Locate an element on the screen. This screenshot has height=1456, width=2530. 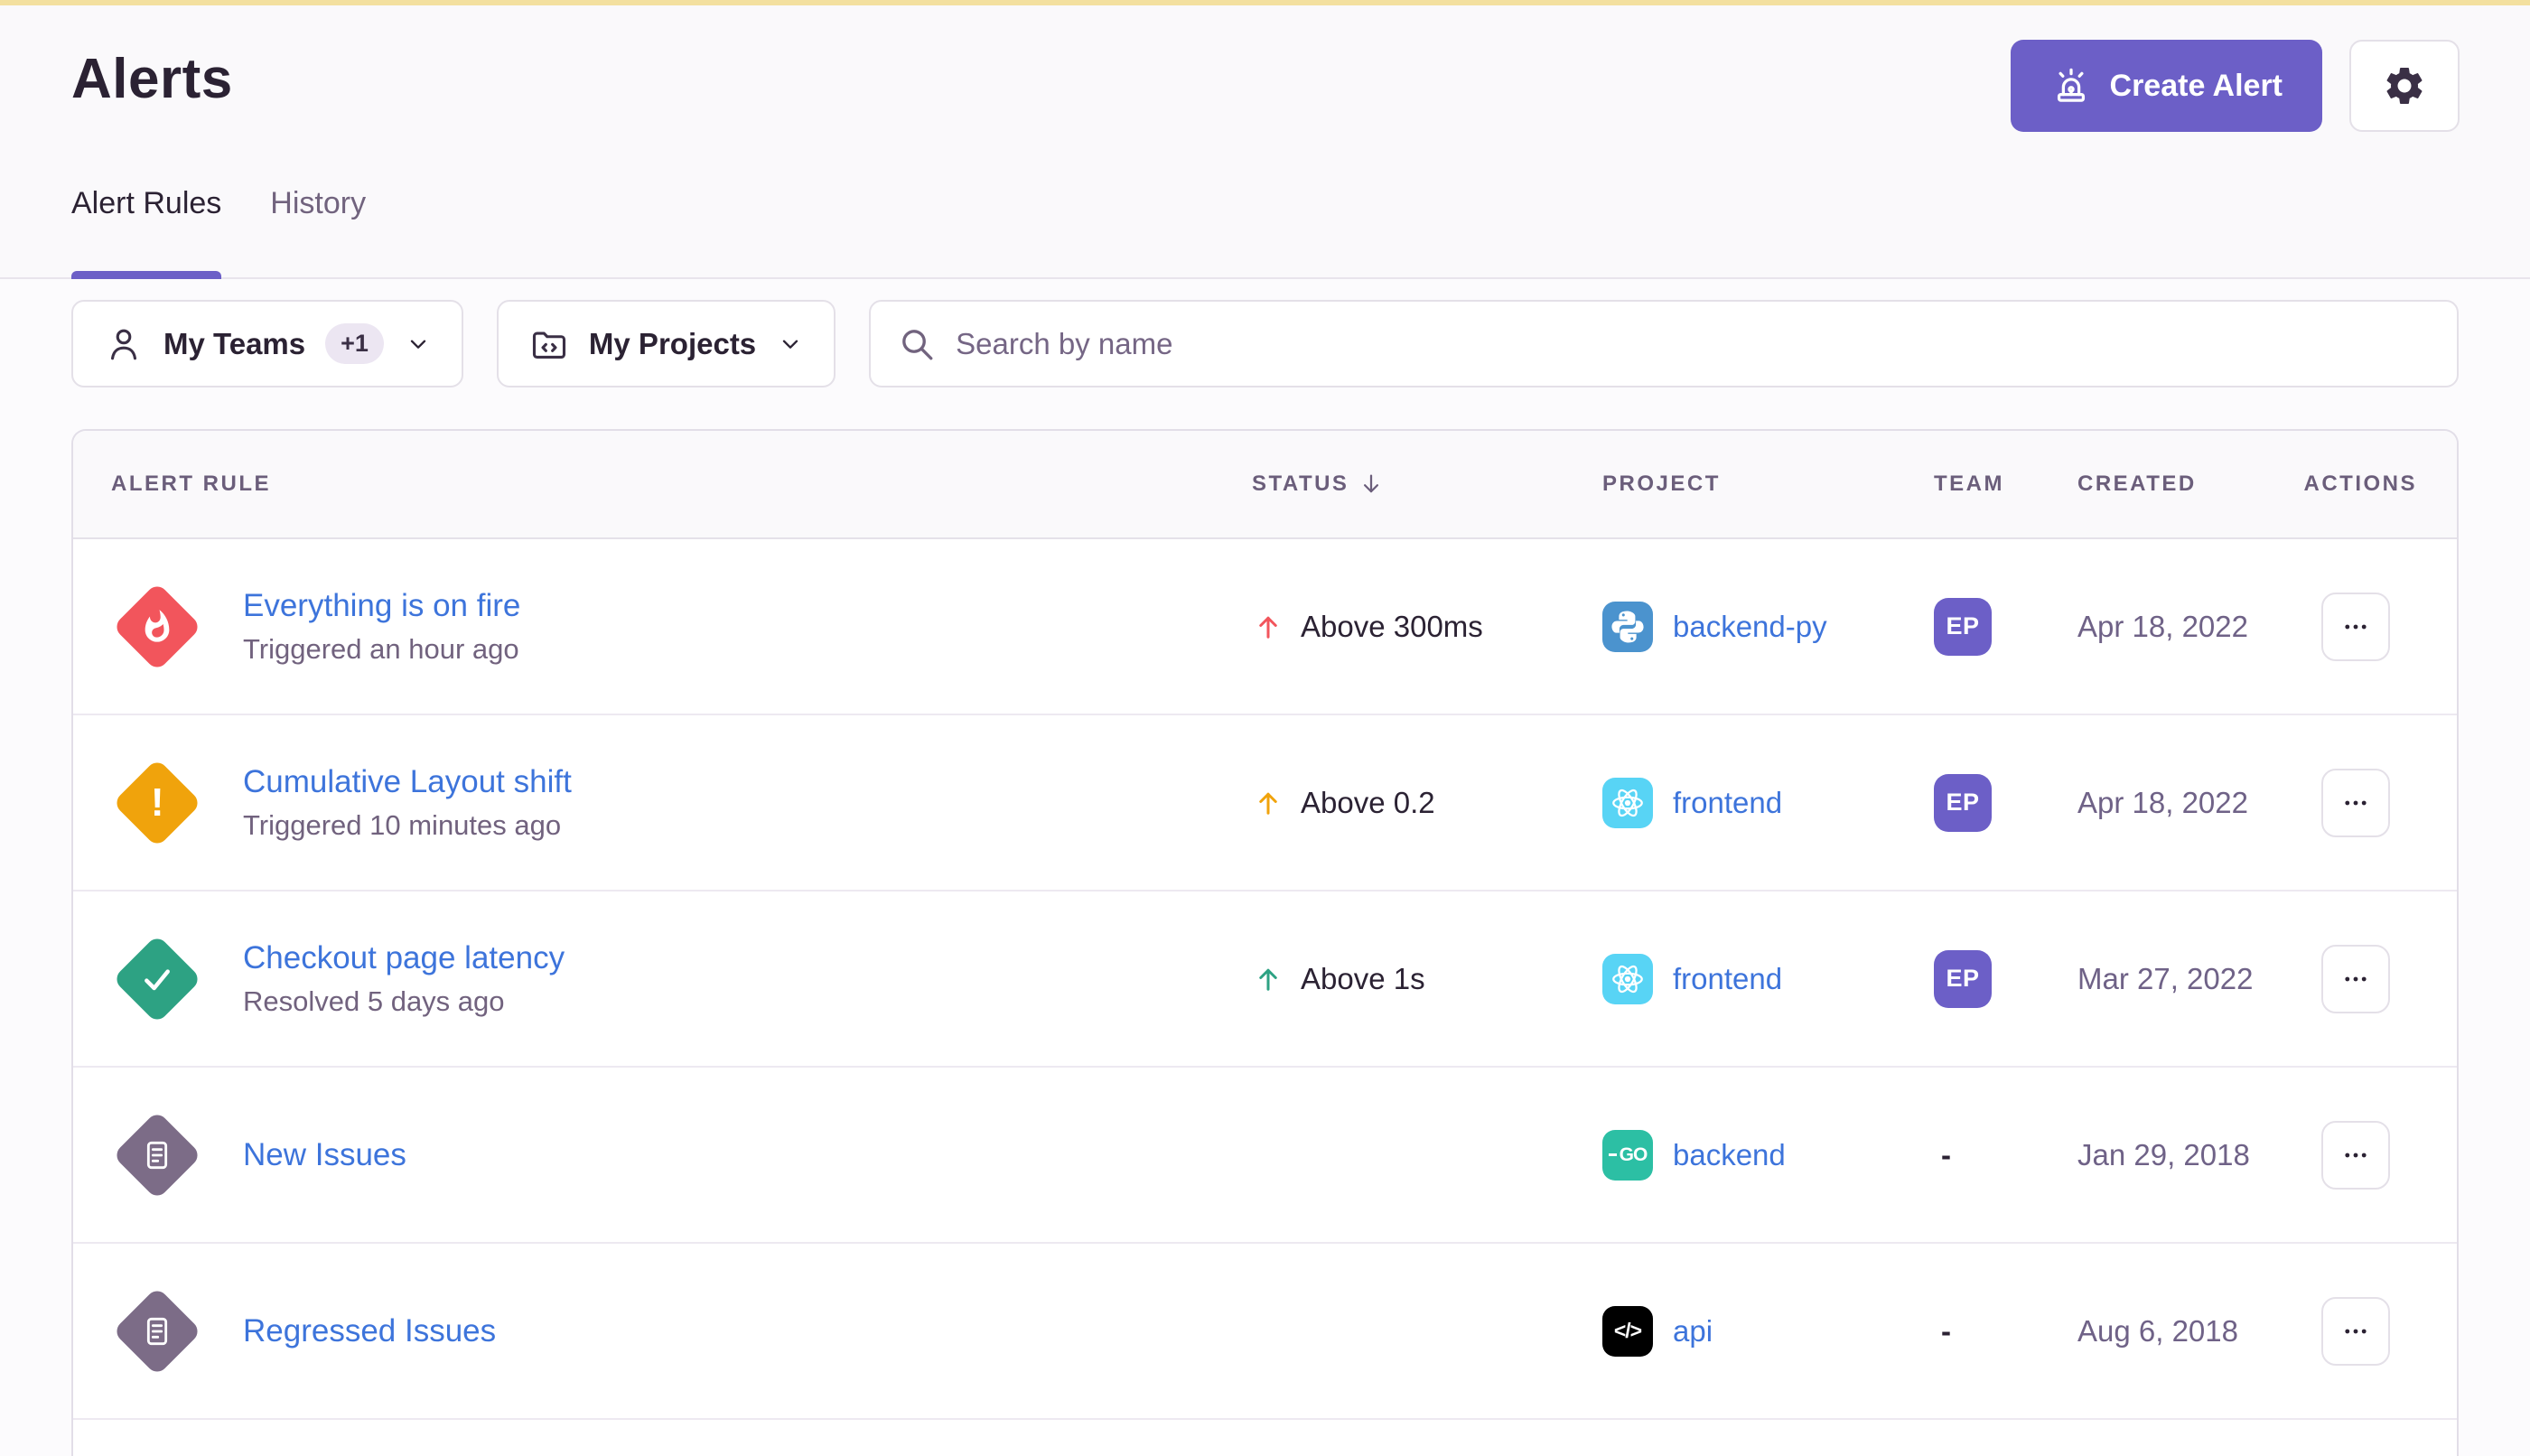
search-box is located at coordinates (1664, 343).